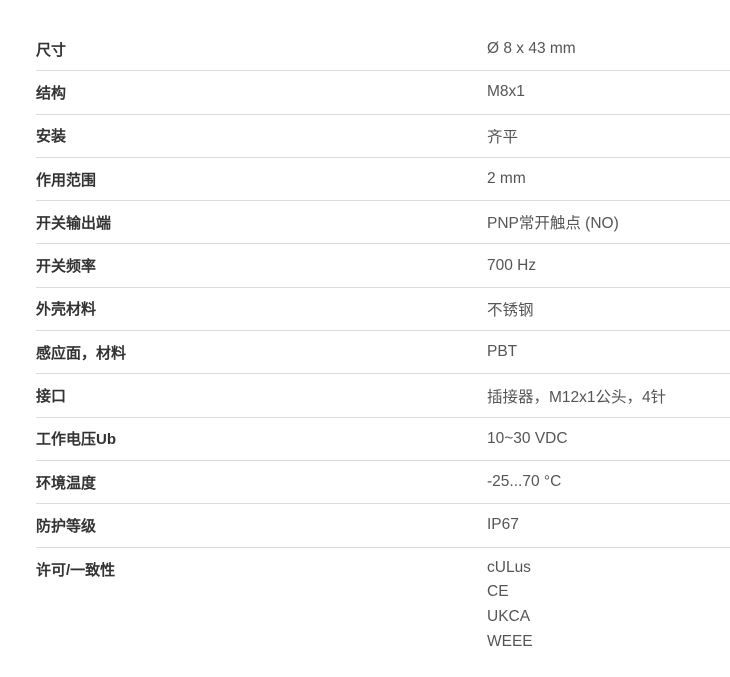 This screenshot has width=730, height=677. Describe the element at coordinates (506, 92) in the screenshot. I see `spec-value: M8x1` at that location.